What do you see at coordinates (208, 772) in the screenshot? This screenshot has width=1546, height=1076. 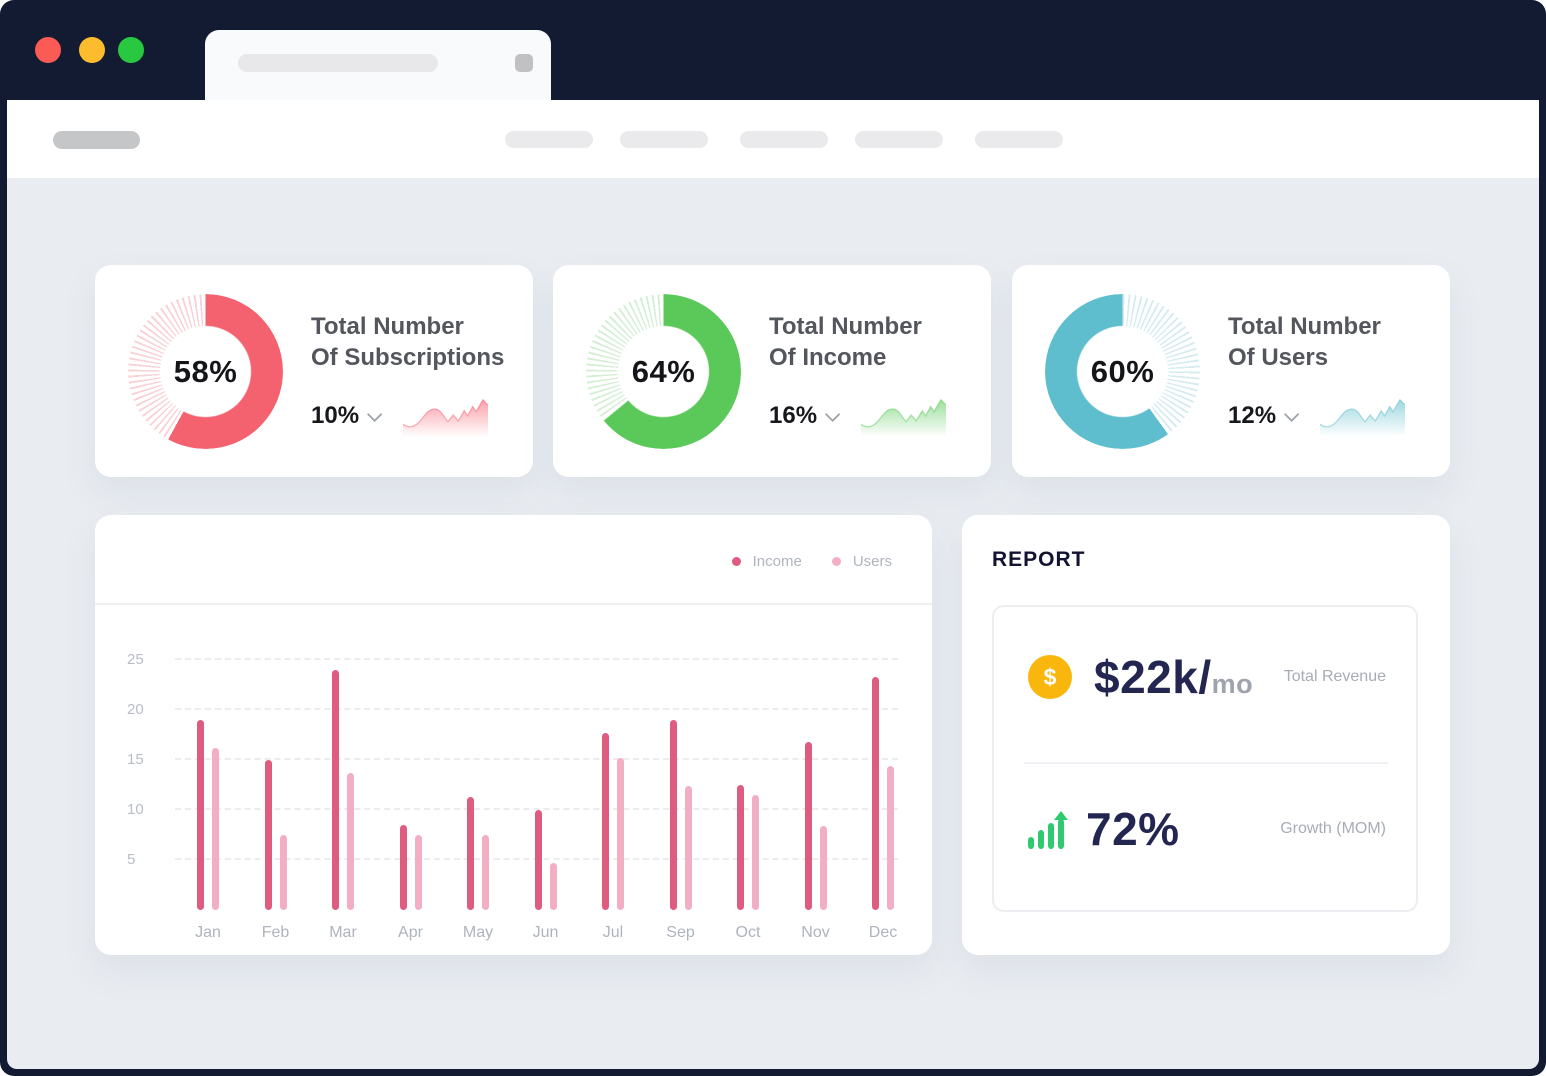 I see `bar-group: Jan` at bounding box center [208, 772].